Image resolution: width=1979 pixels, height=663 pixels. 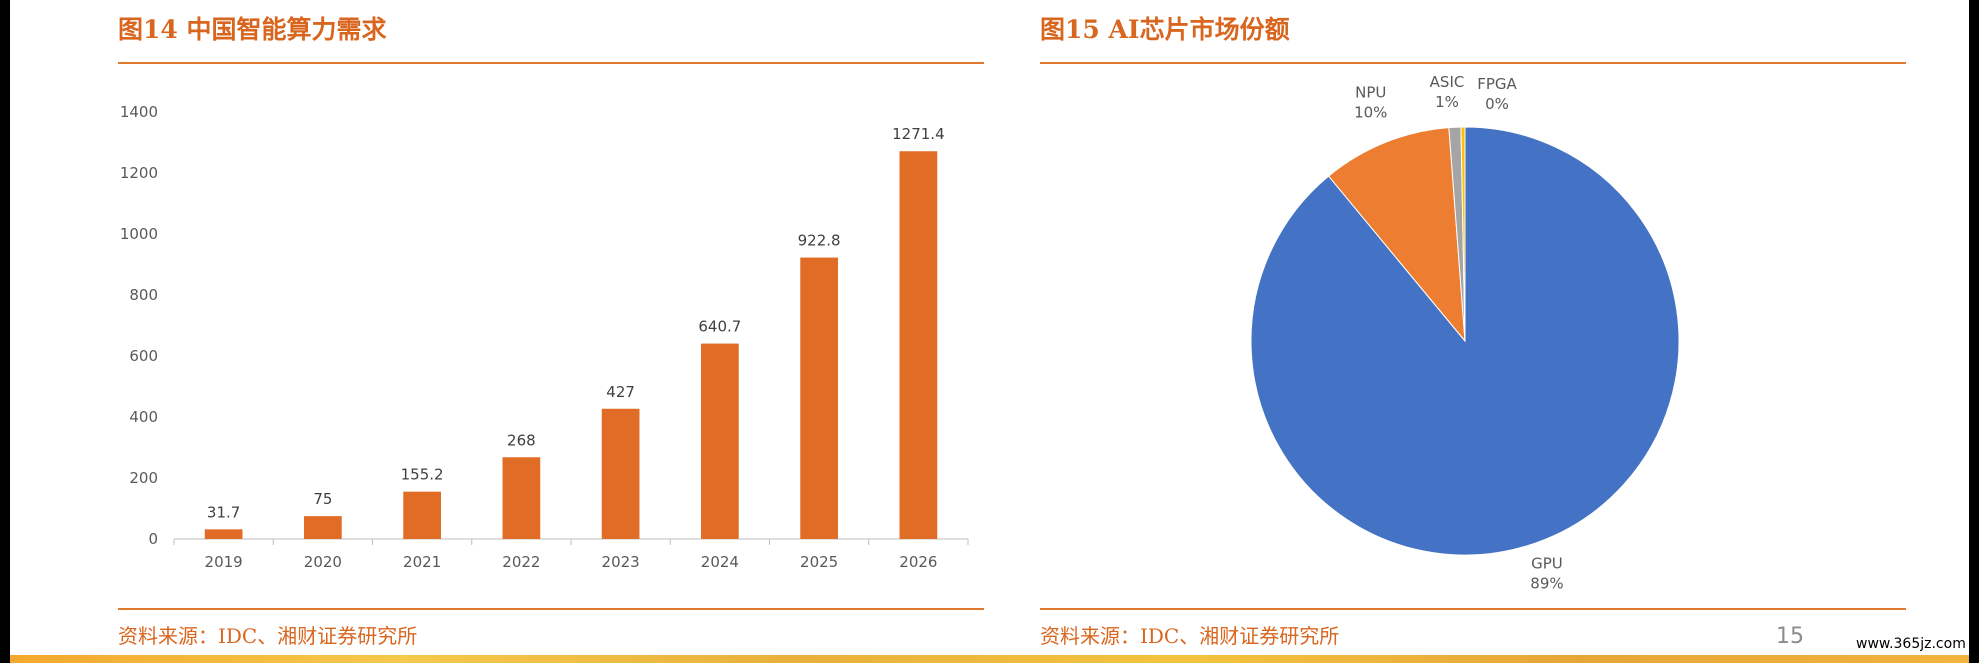 I want to click on figure-15-source: 资料来源：IDC、湘财证券研究所, so click(x=1190, y=636).